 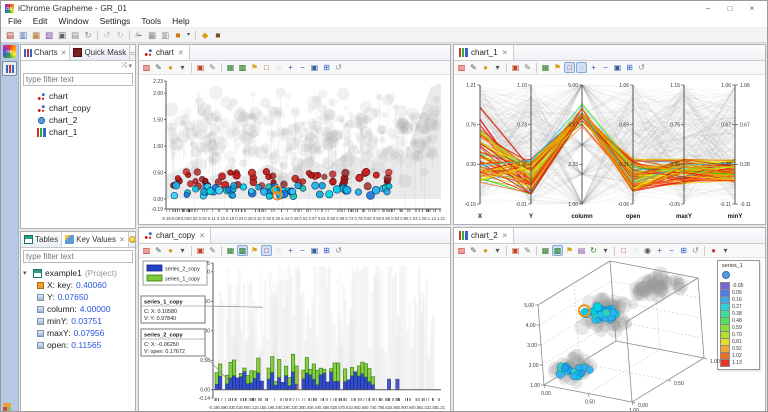 I want to click on tab-charts: Charts ✕, so click(x=46, y=52).